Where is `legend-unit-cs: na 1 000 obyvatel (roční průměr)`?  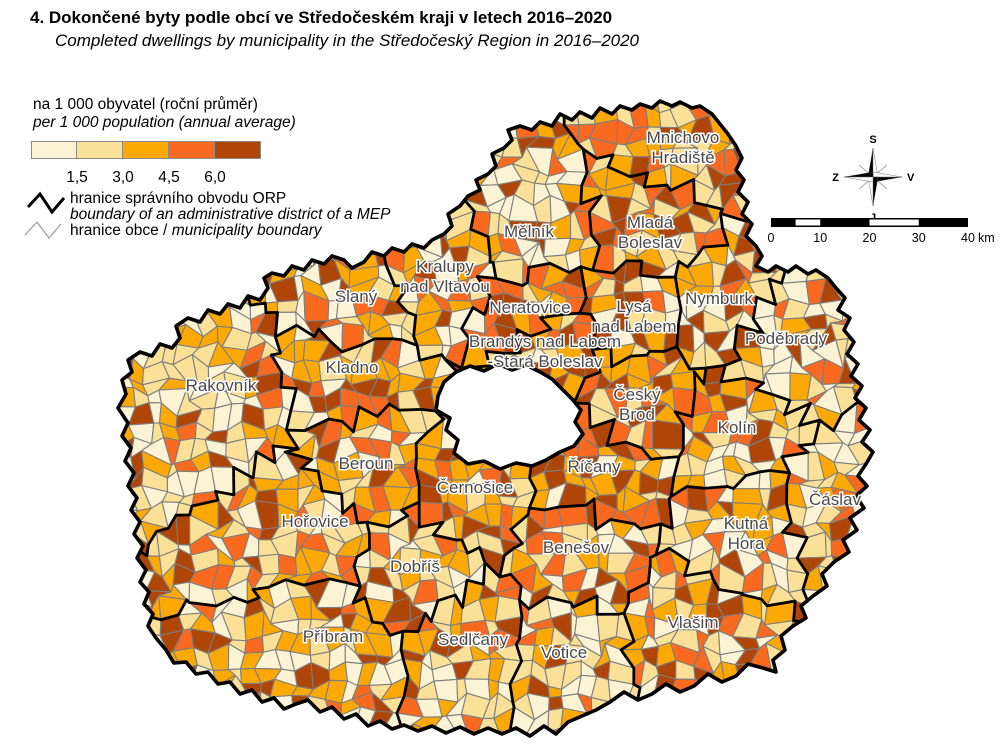
legend-unit-cs: na 1 000 obyvatel (roční průměr) is located at coordinates (145, 104).